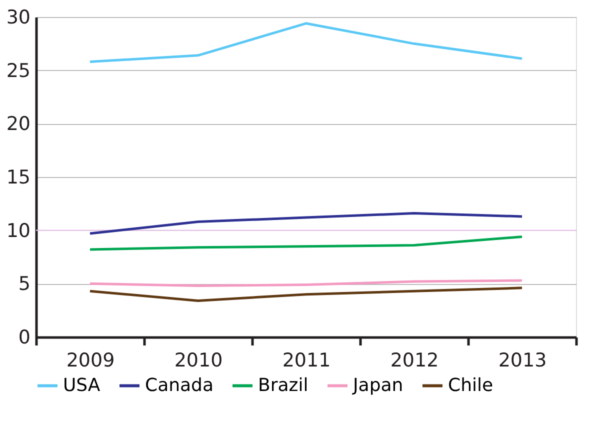 This screenshot has width=614, height=425. What do you see at coordinates (18, 17) in the screenshot?
I see `y-tick-label: 30` at bounding box center [18, 17].